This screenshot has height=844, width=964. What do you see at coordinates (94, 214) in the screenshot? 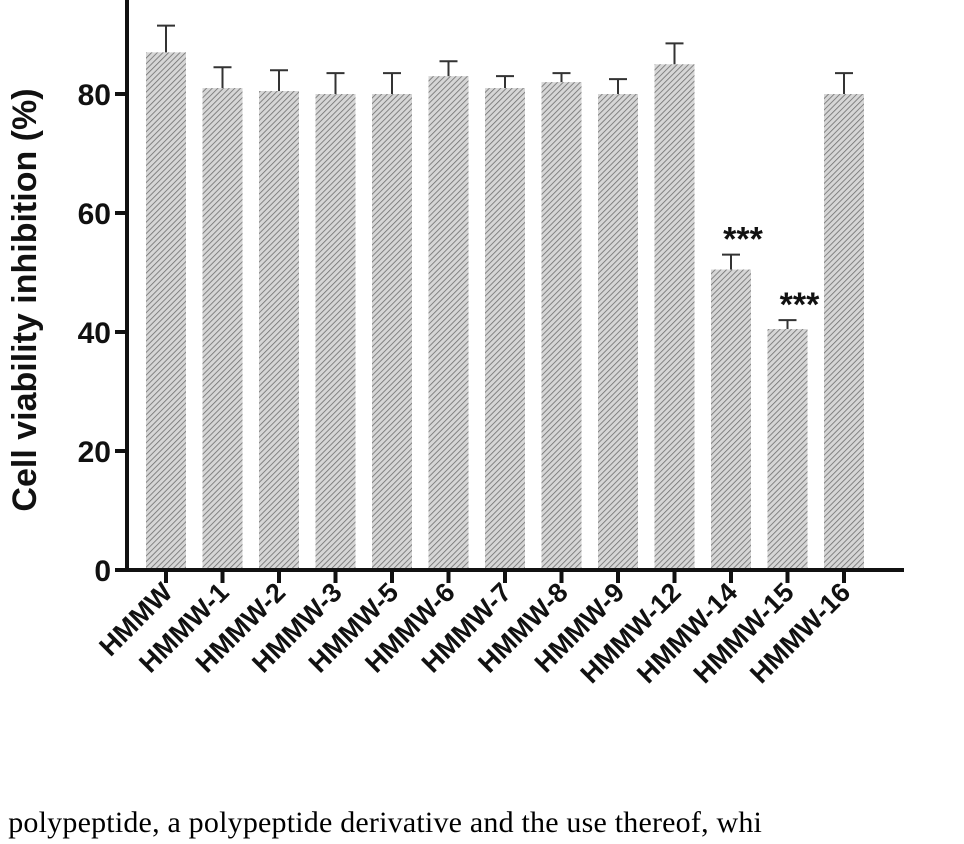
I see `y-tick-label: 60` at bounding box center [94, 214].